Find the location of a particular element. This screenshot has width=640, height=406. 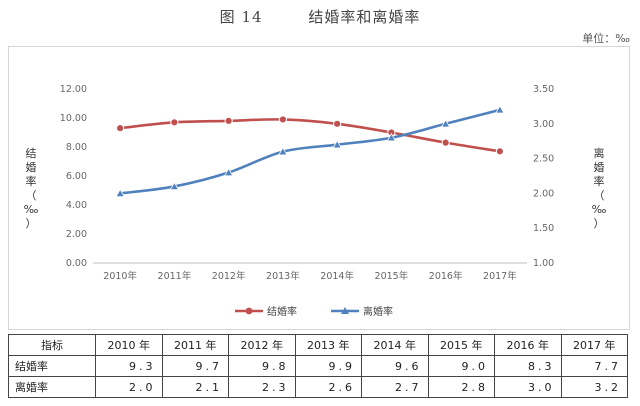

y-right-tick-label: 1.00 is located at coordinates (543, 263).